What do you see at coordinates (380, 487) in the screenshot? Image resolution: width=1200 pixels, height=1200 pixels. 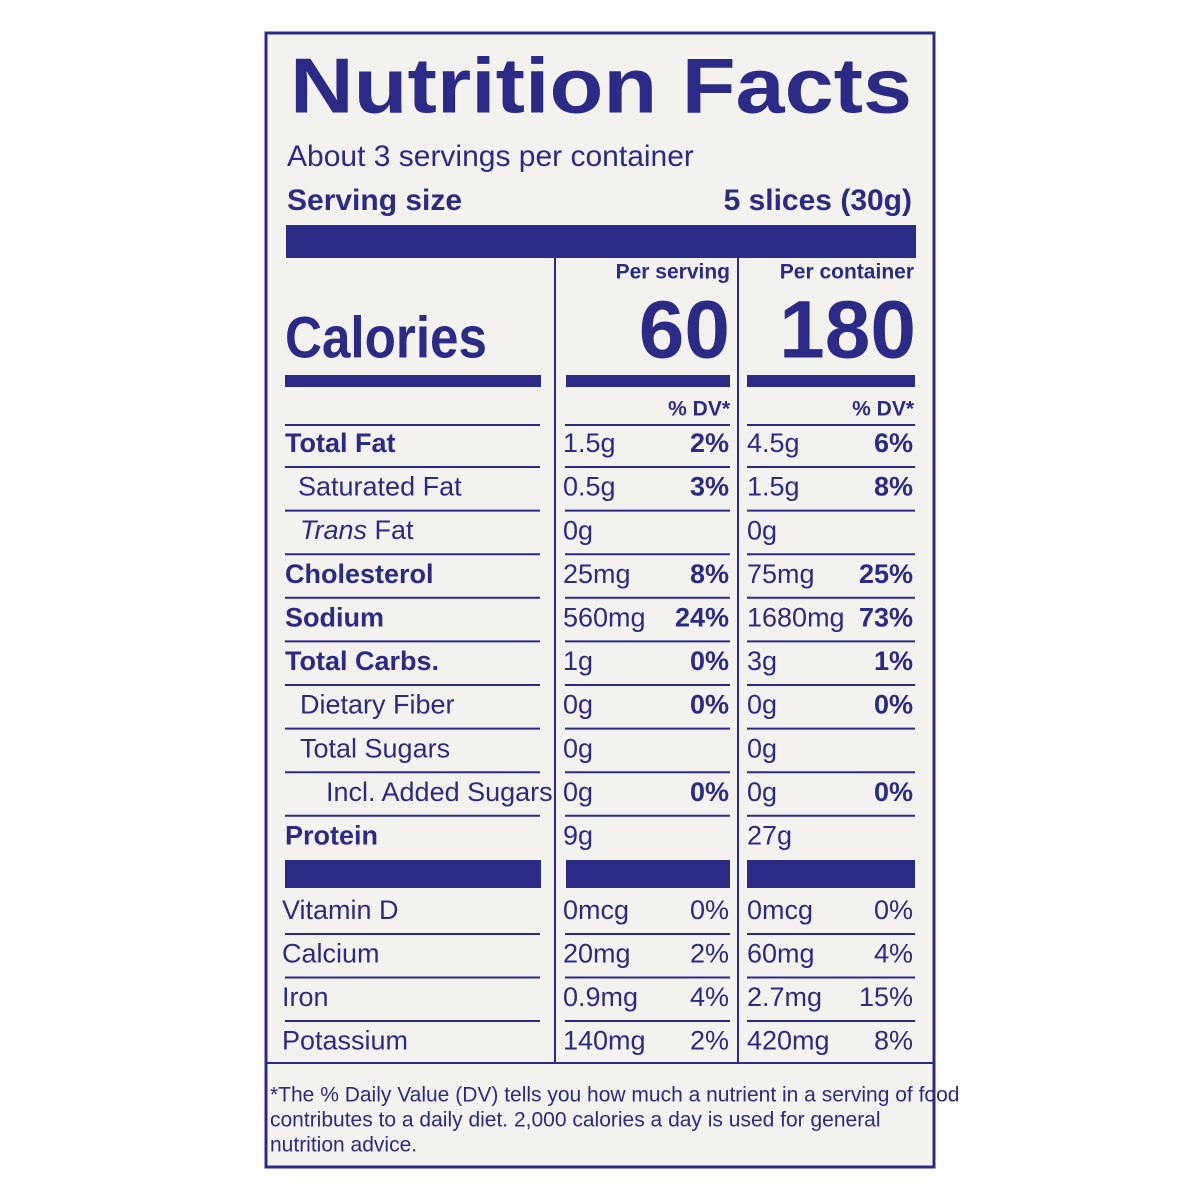 I see `nutrient-name: Saturated Fat` at bounding box center [380, 487].